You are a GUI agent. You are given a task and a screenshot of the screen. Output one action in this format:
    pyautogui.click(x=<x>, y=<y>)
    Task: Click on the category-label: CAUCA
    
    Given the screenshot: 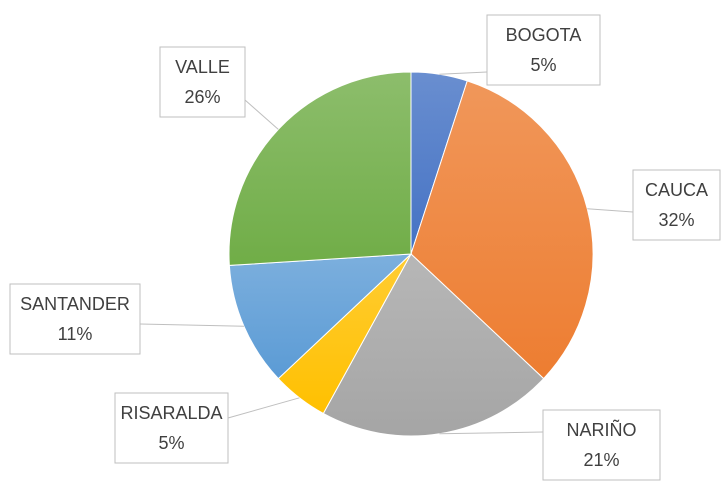 What is the action you would take?
    pyautogui.click(x=676, y=190)
    